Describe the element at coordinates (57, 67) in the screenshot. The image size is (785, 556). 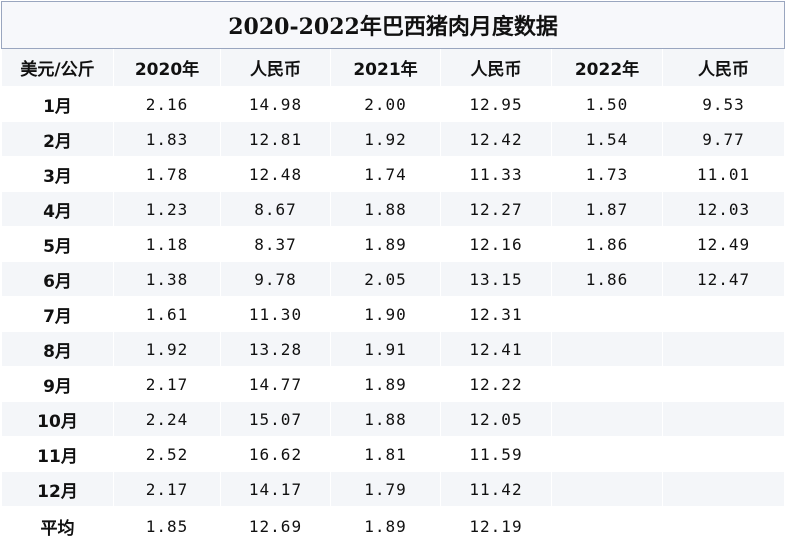
I see `header-unit: 美元/公斤` at that location.